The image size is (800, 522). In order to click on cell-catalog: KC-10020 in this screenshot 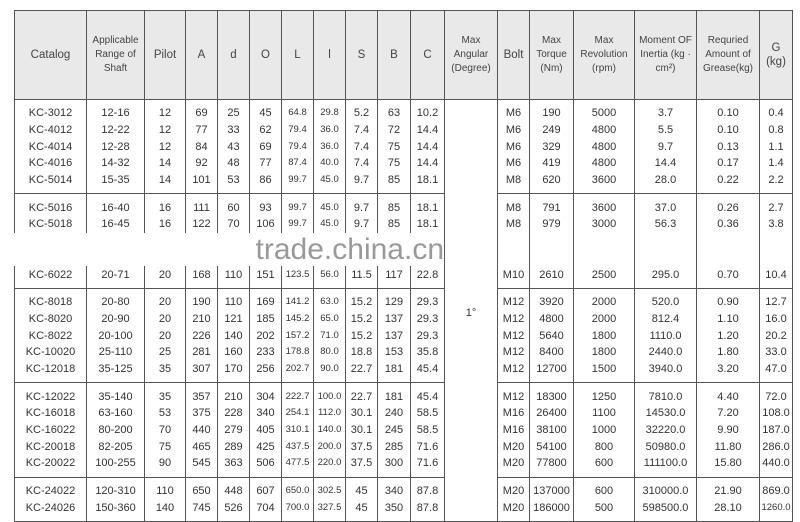, I will do `click(50, 352)`.